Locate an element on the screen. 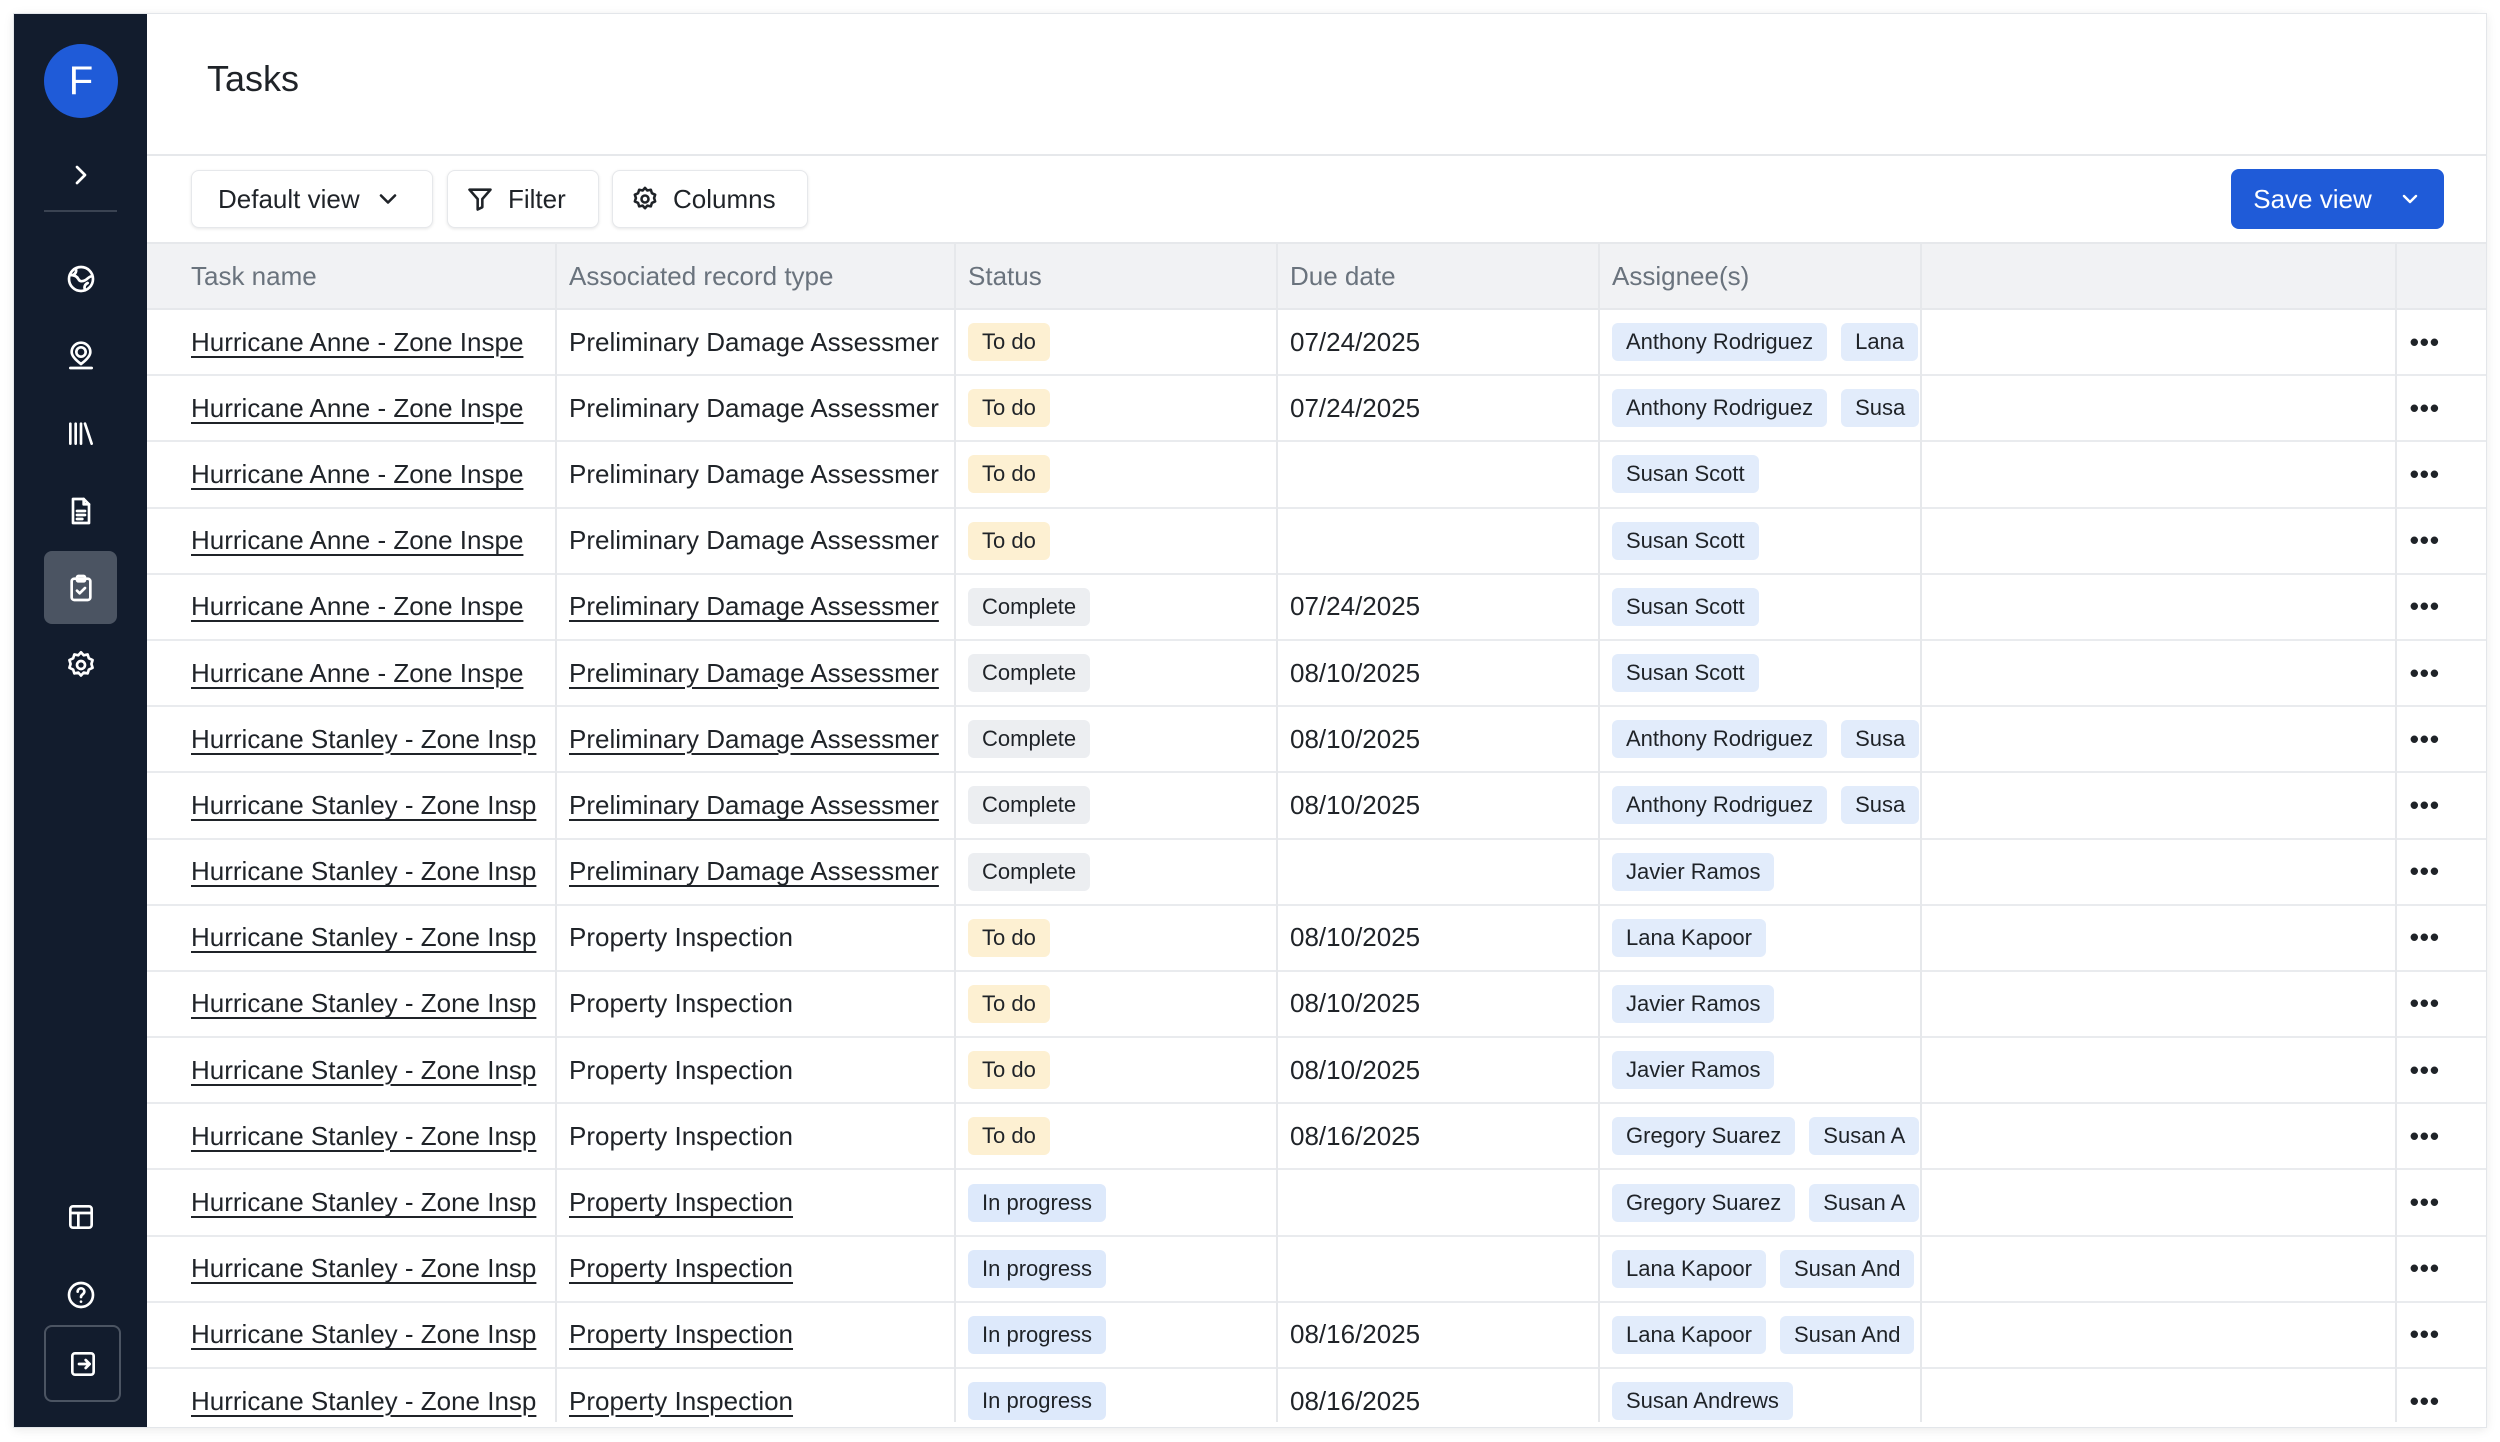 The height and width of the screenshot is (1442, 2500). view-dropdown: Default view is located at coordinates (312, 199).